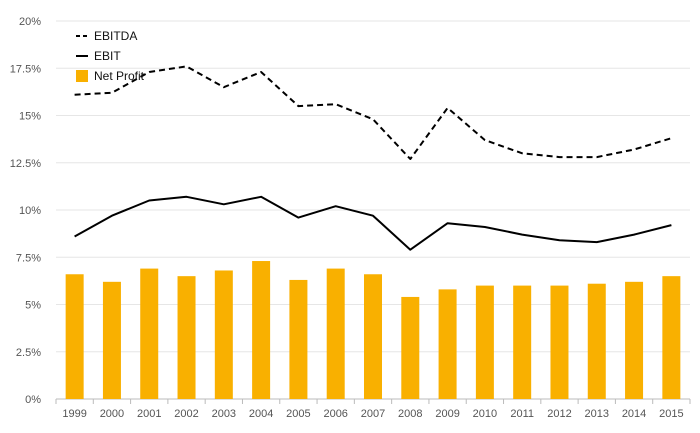  I want to click on x-tick-label: 2006, so click(335, 414).